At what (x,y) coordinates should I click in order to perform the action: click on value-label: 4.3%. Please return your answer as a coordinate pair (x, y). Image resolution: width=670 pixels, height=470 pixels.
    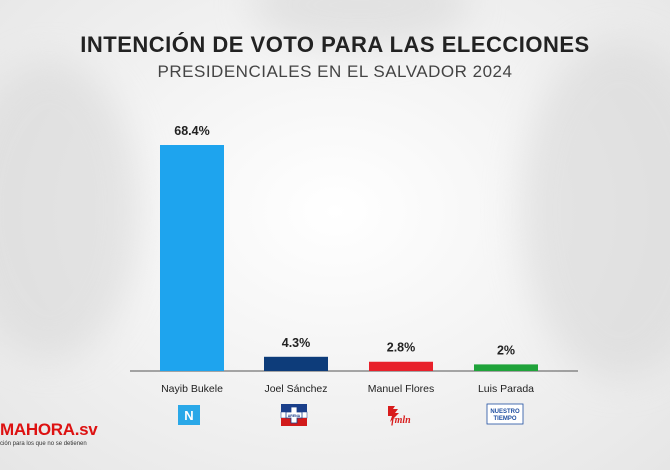
    Looking at the image, I should click on (296, 343).